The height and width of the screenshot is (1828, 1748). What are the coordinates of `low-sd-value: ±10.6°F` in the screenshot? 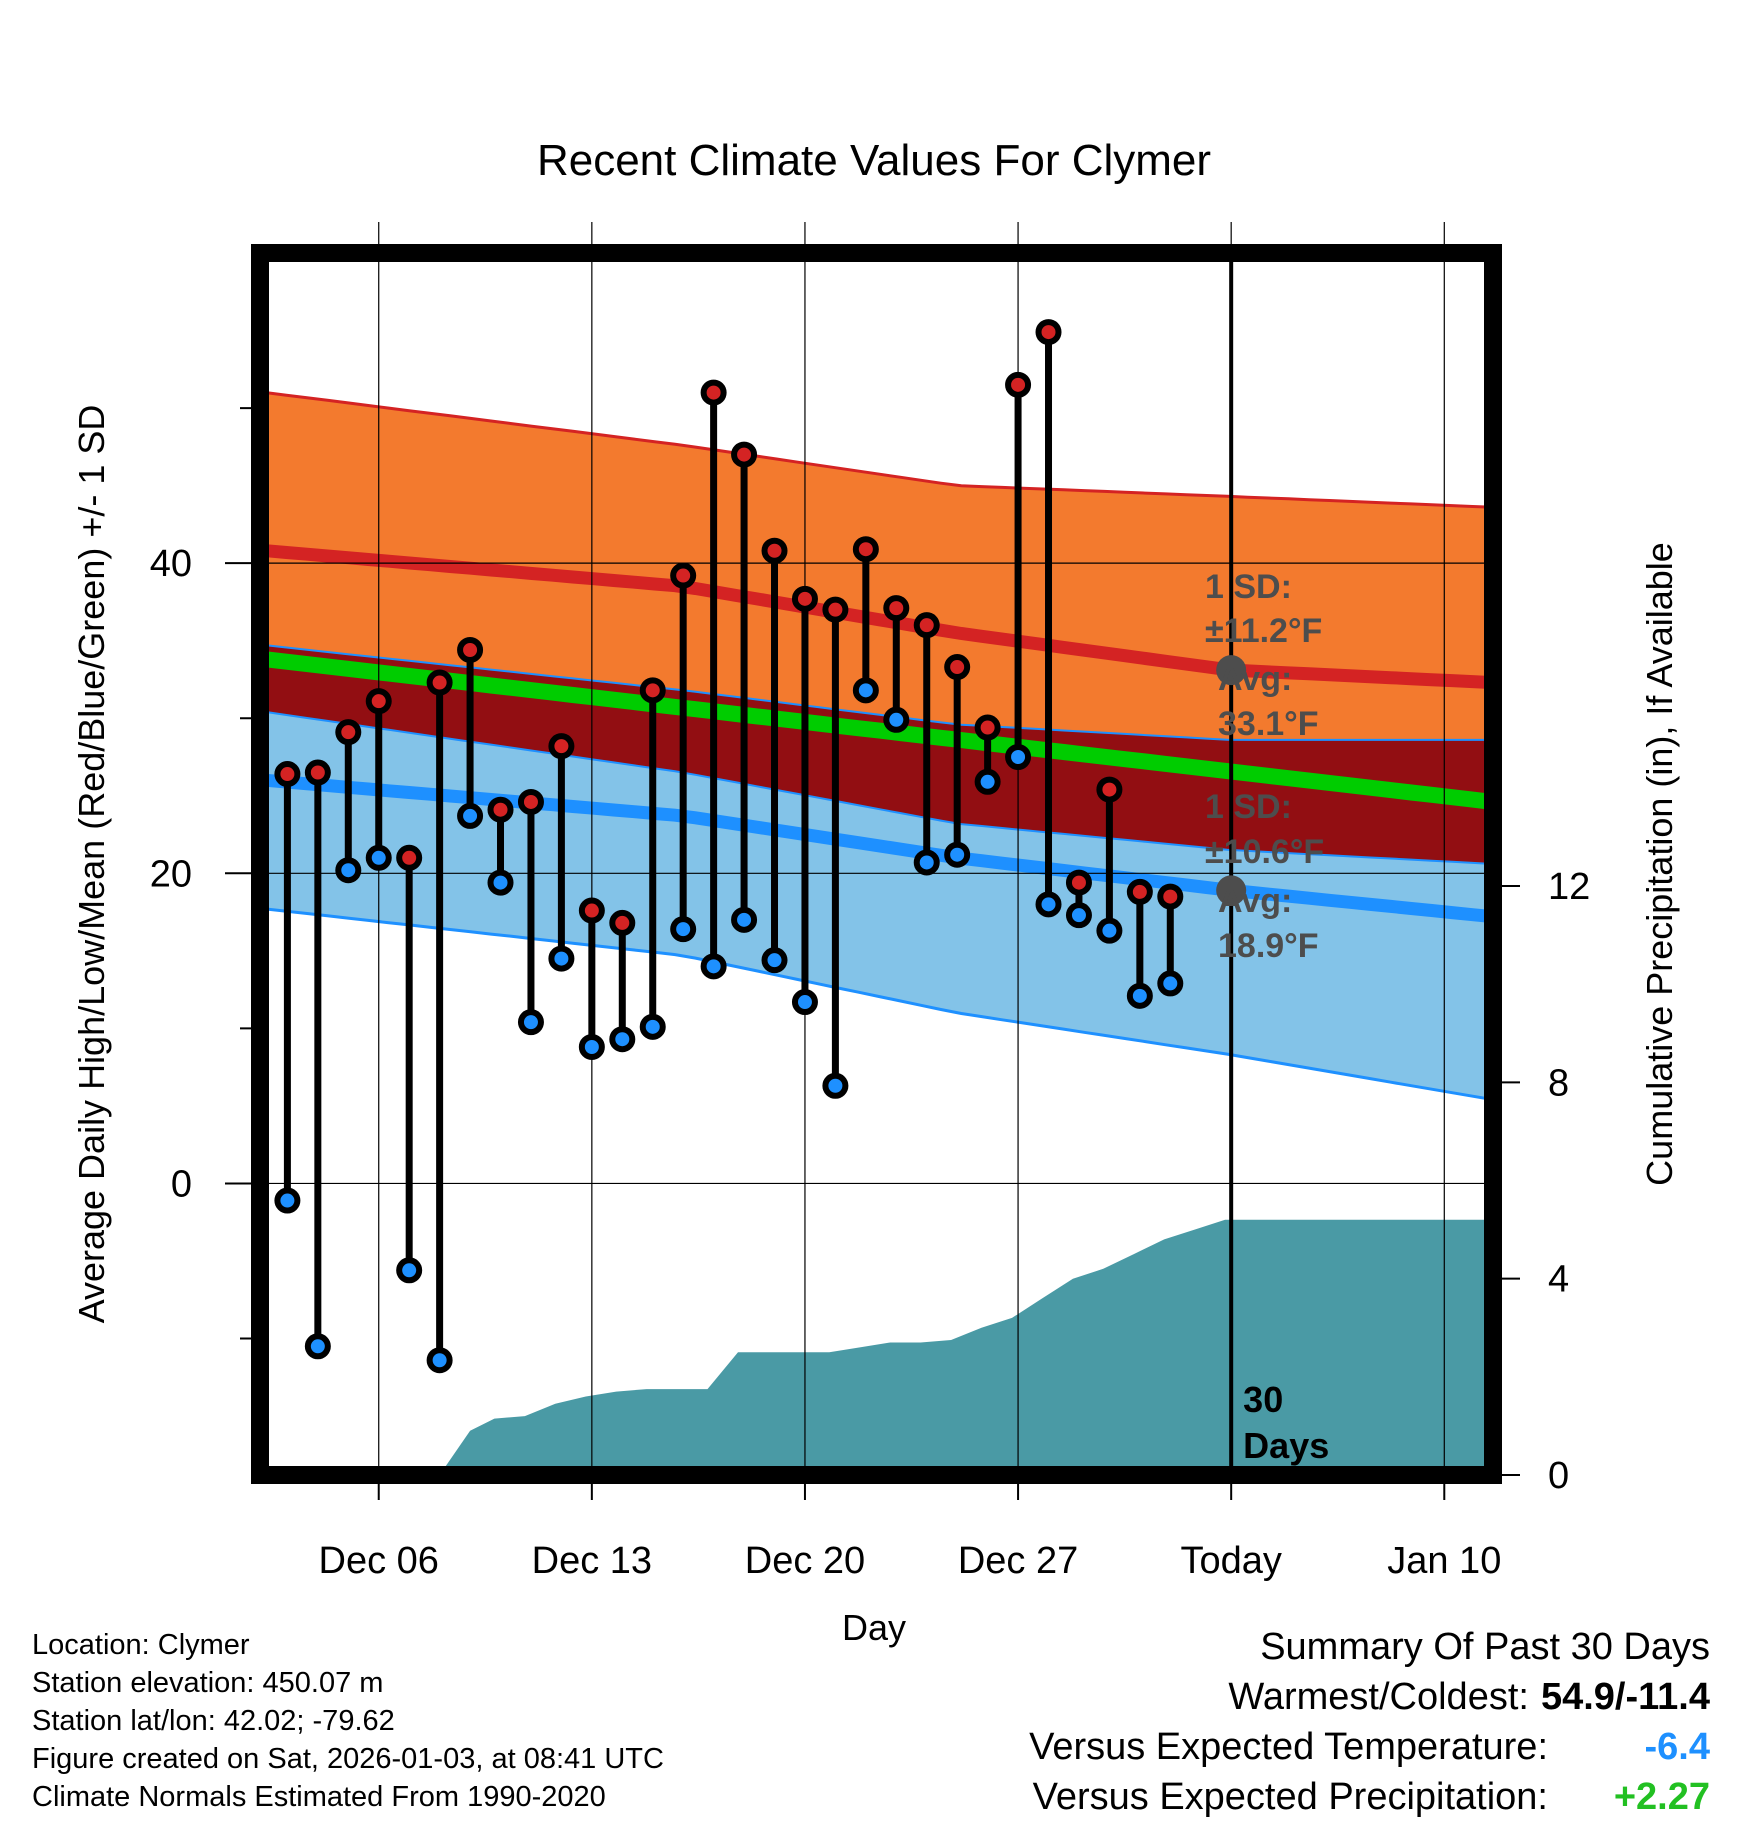 It's located at (1264, 852).